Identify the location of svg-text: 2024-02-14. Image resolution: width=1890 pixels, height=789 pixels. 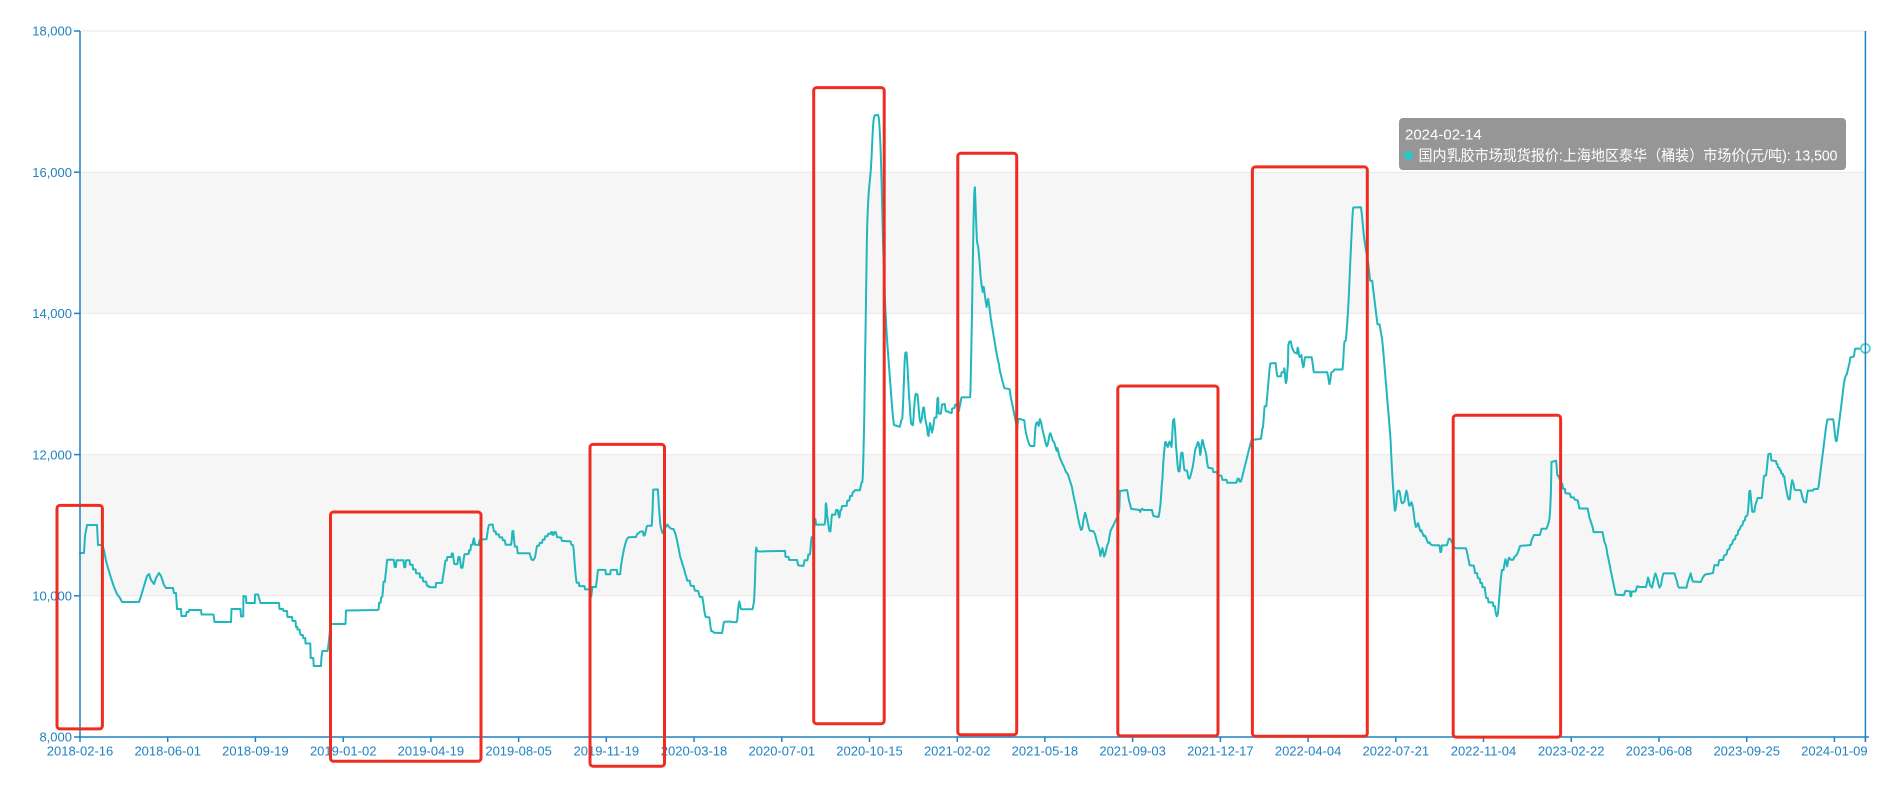
(1443, 135).